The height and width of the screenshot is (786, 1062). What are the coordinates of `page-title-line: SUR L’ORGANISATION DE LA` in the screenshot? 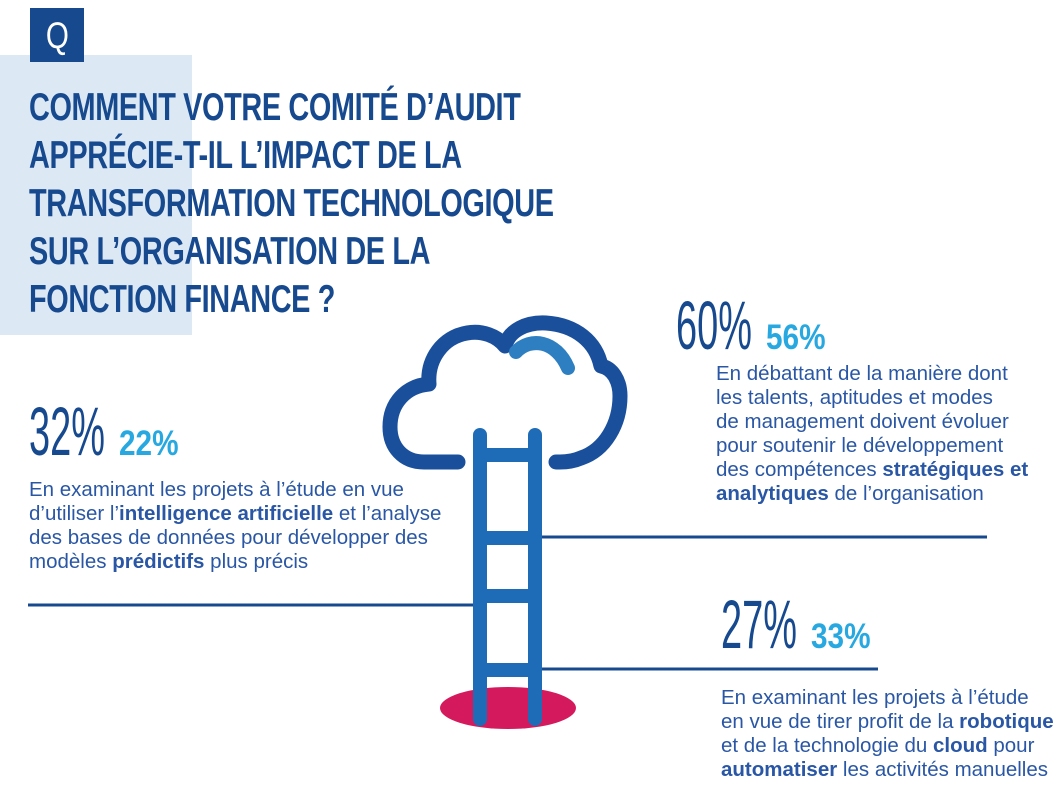 It's located at (230, 251).